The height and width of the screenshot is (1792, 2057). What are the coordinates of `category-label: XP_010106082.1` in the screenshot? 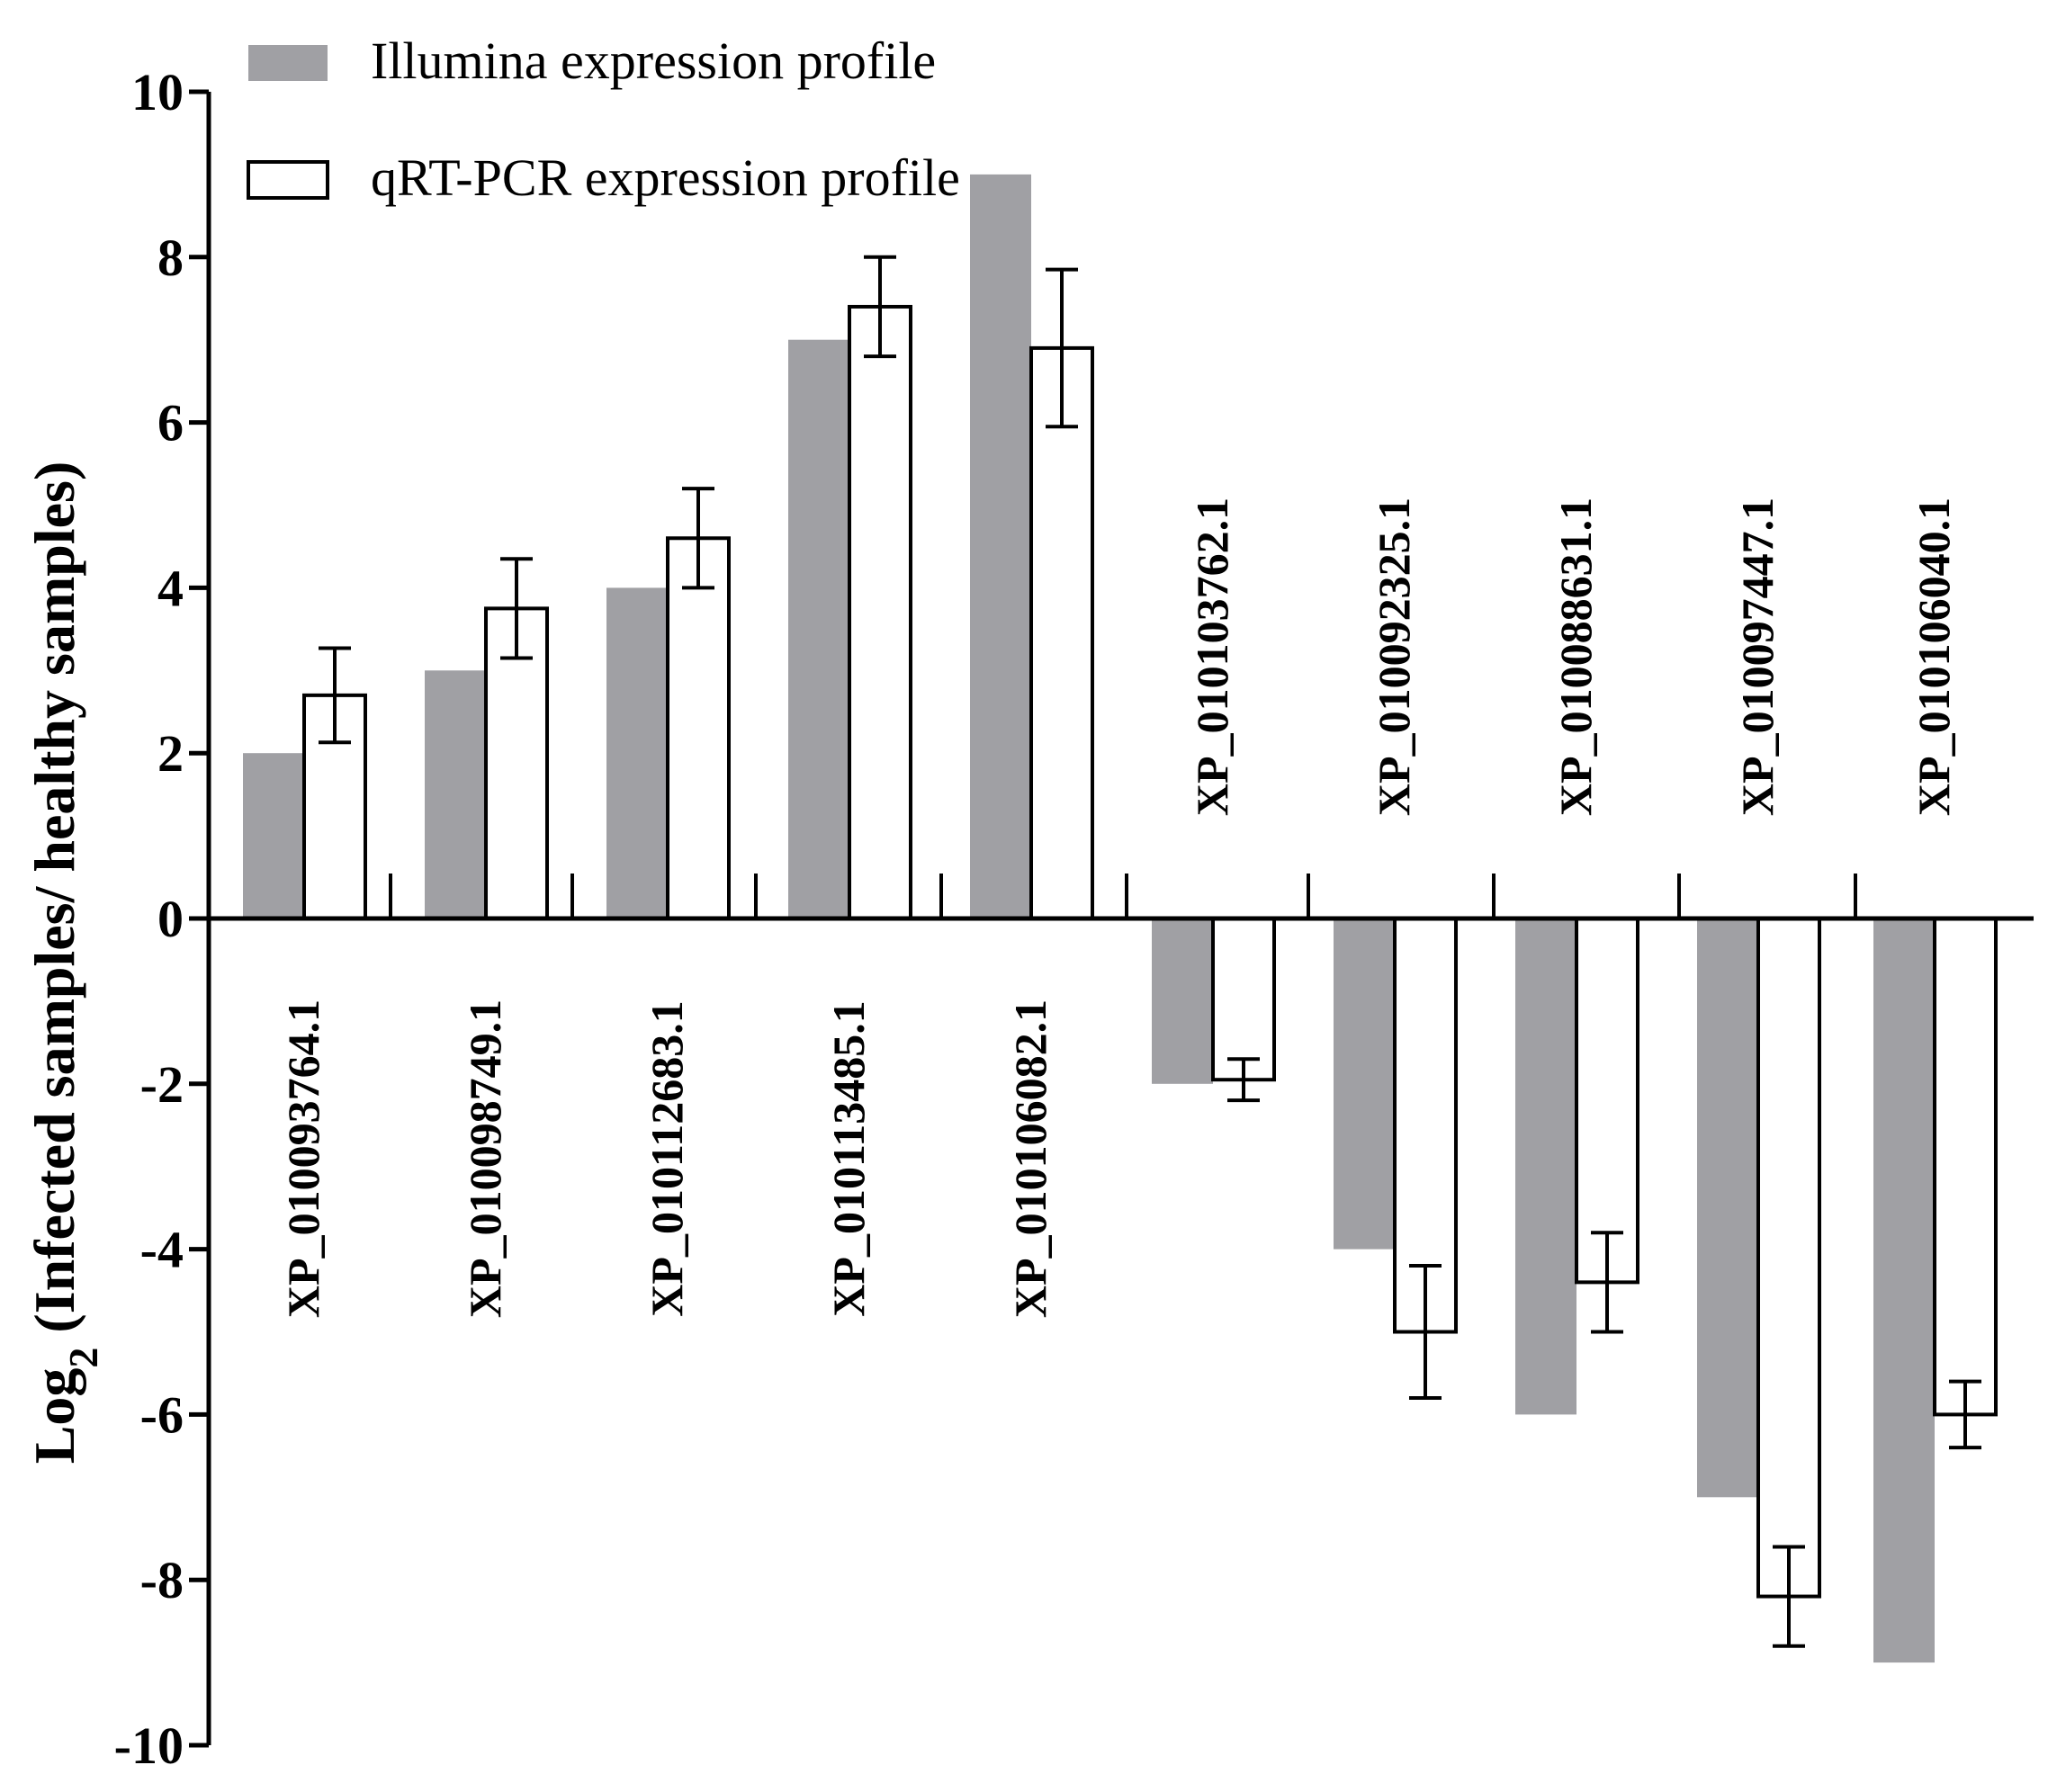 It's located at (1030, 1158).